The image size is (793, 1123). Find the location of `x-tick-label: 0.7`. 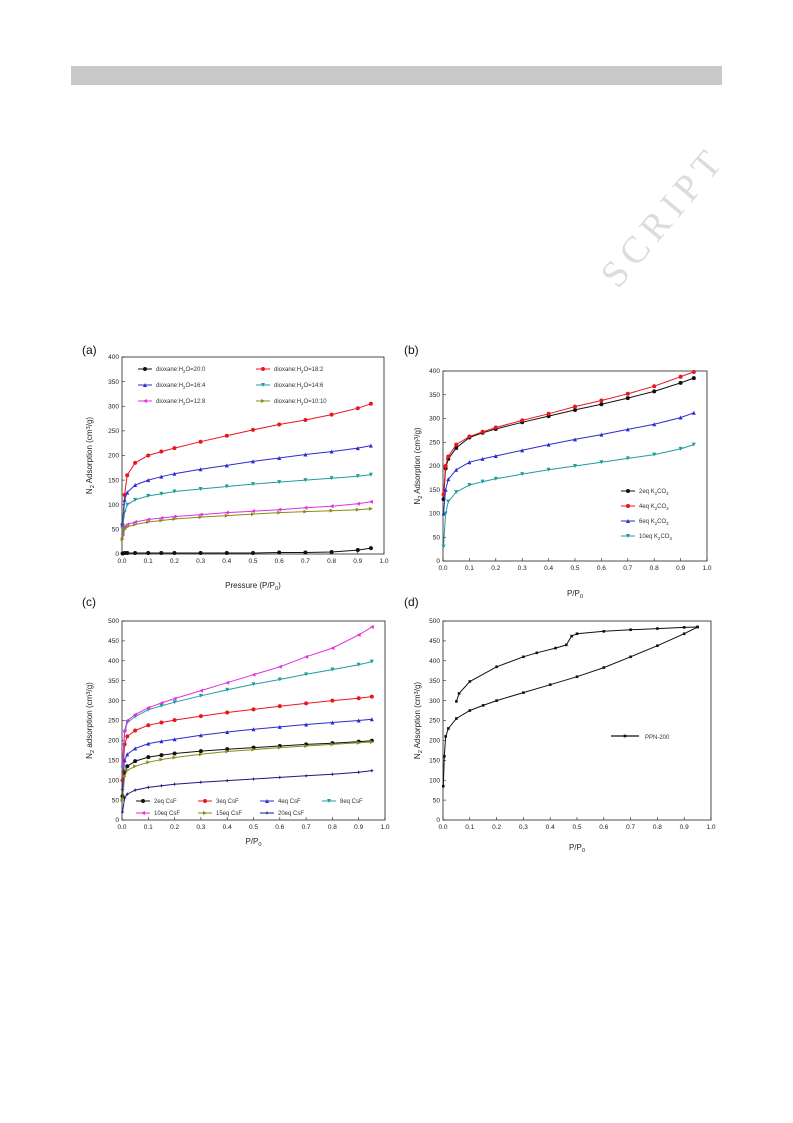

x-tick-label: 0.7 is located at coordinates (306, 827).